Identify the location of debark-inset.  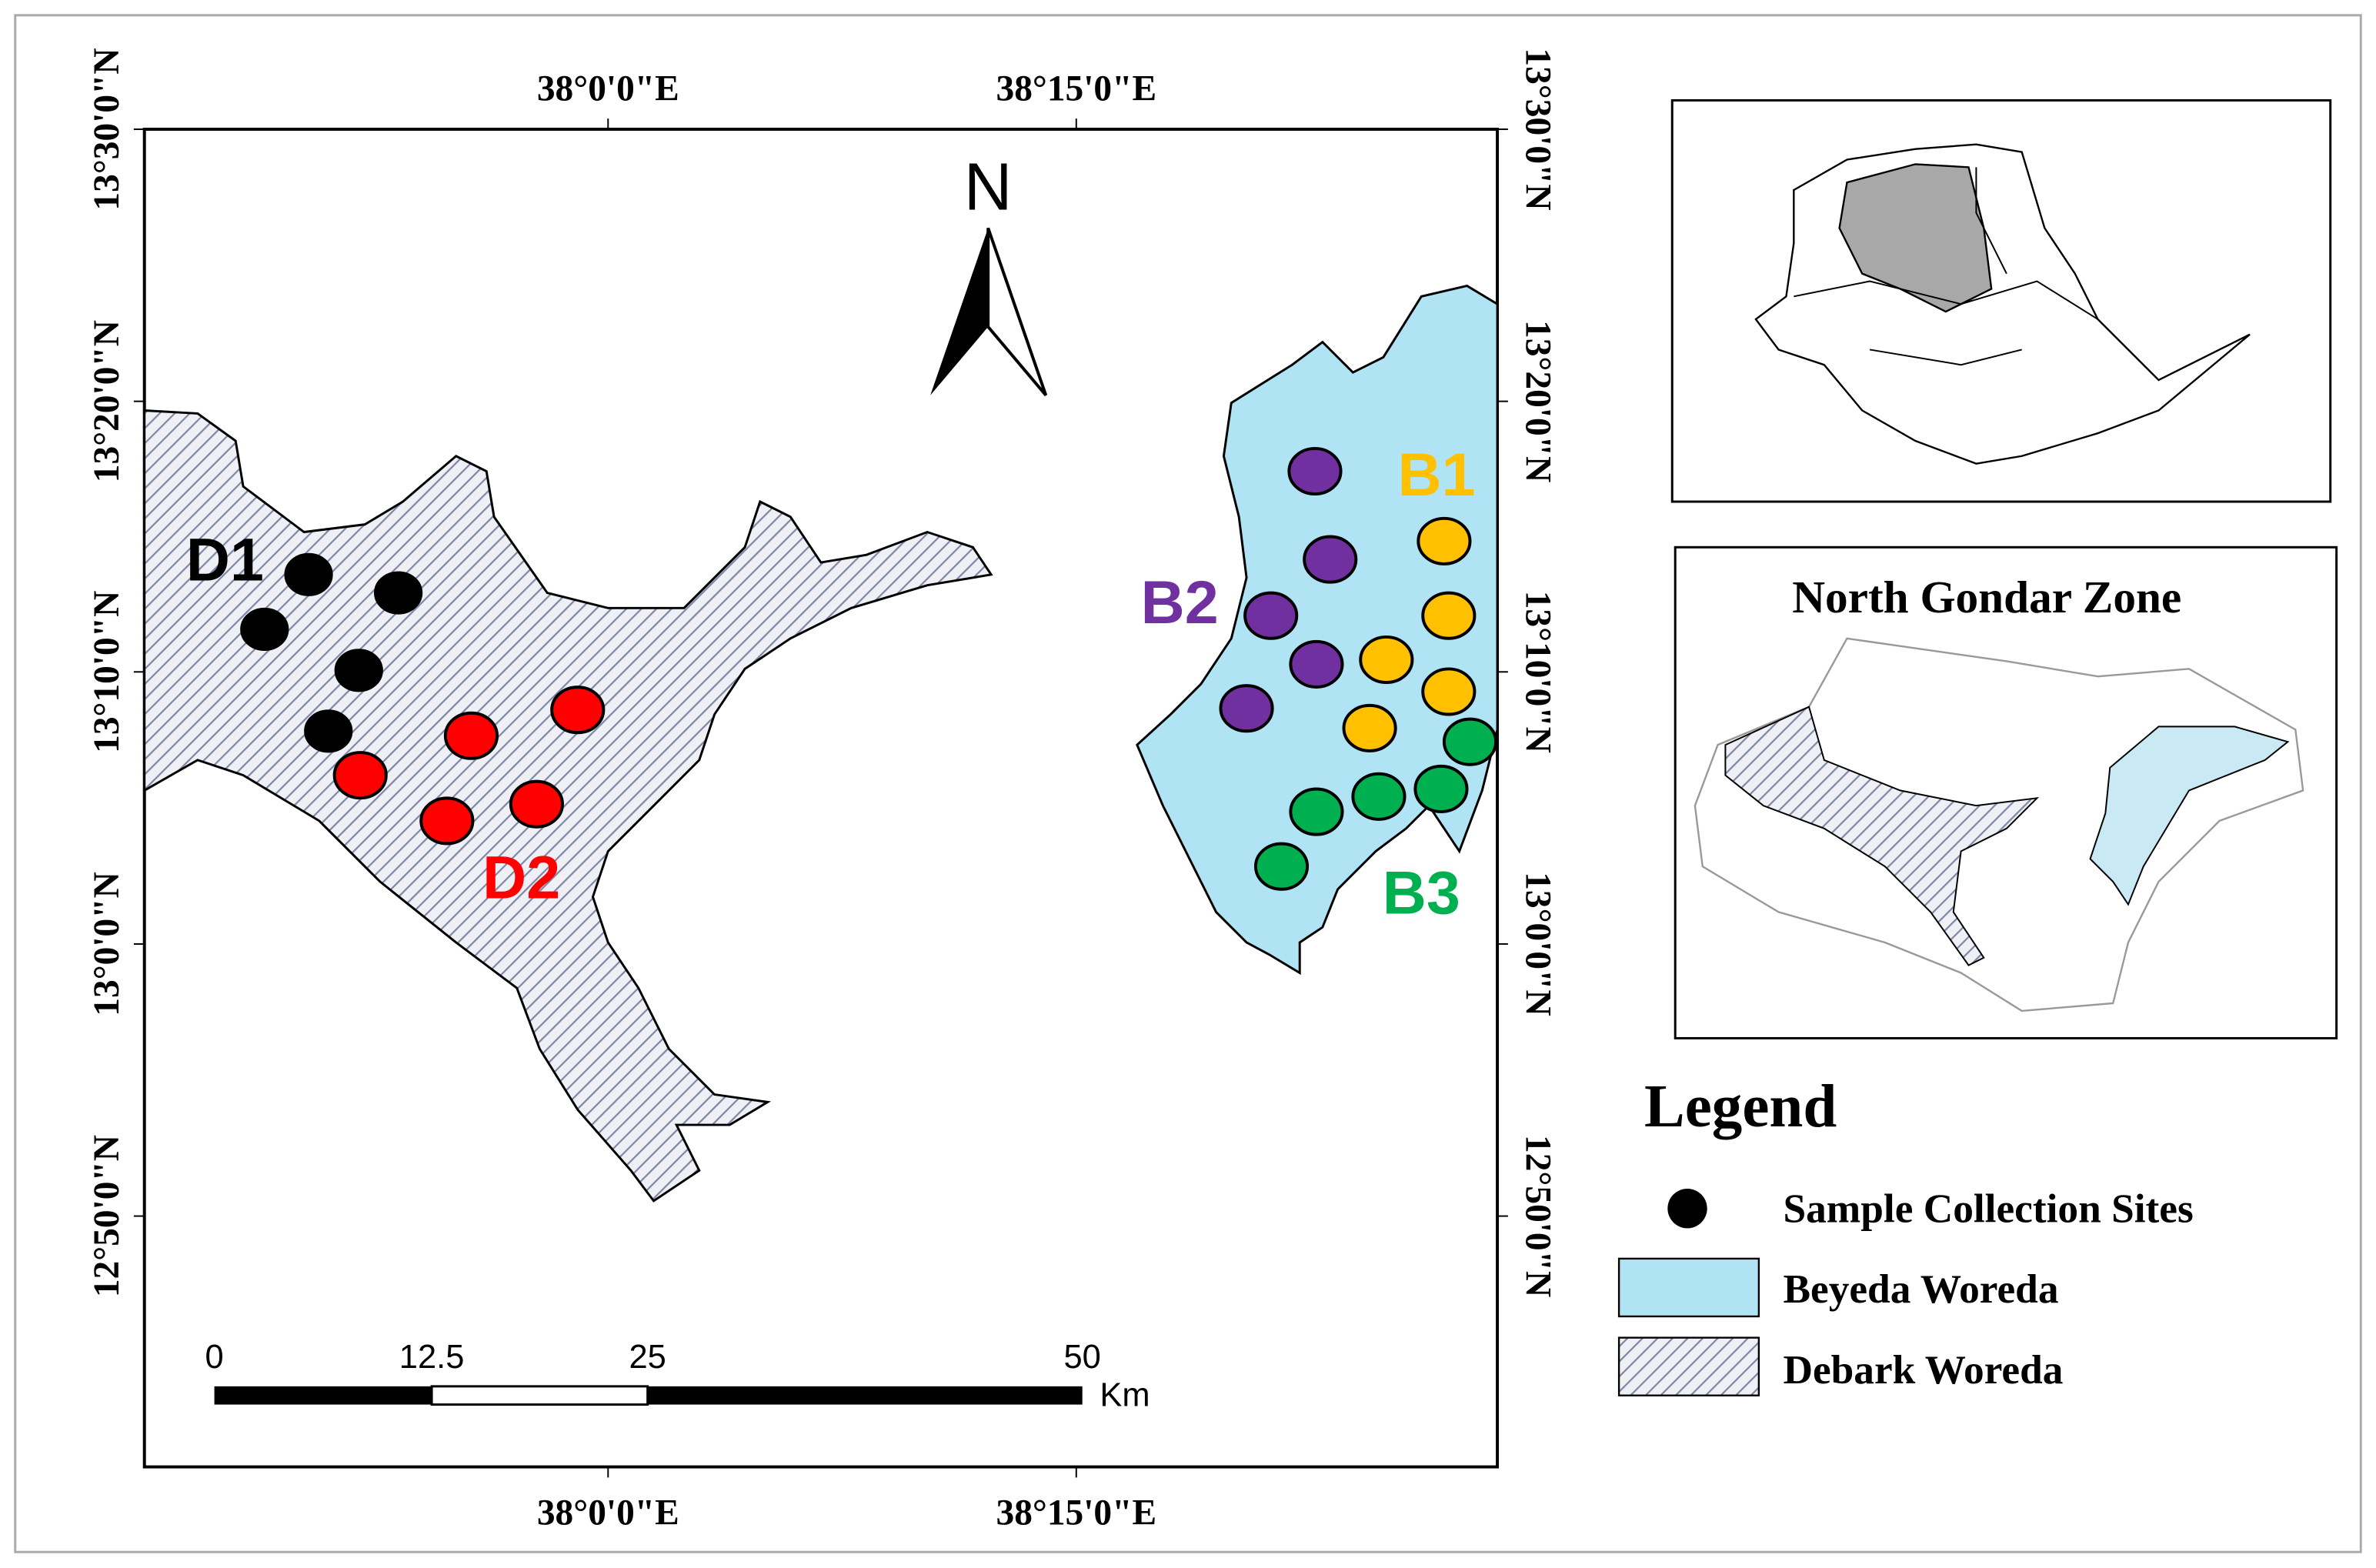
(1882, 836).